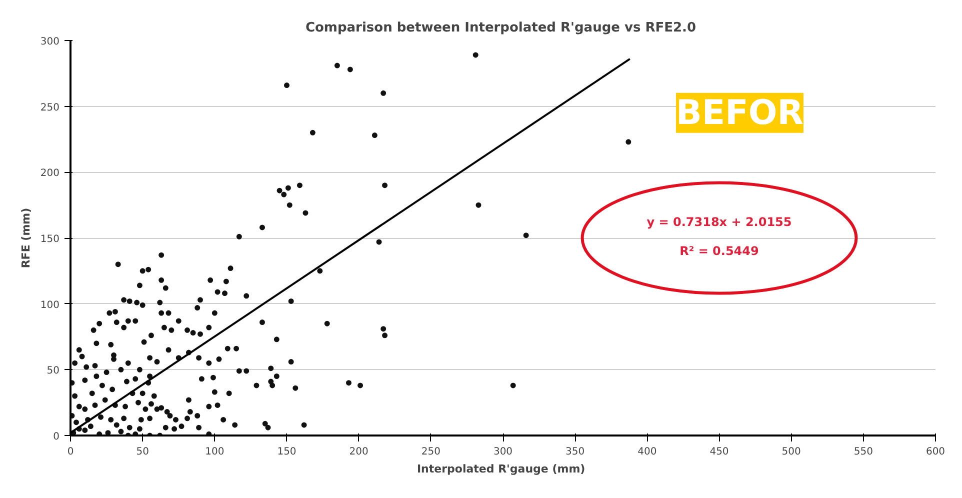 The image size is (962, 498). I want to click on y-axis-title: RFE (mm), so click(25, 238).